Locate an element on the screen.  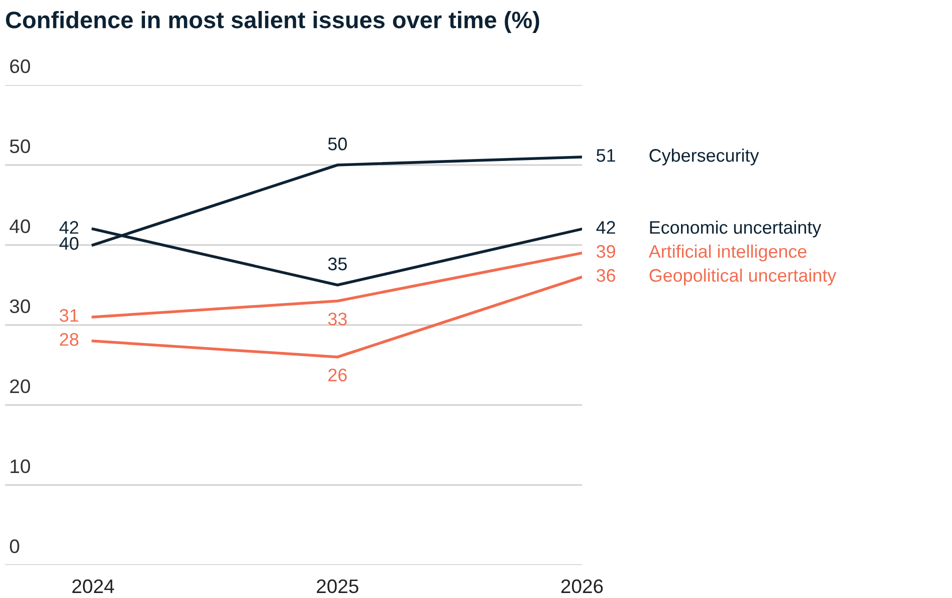
y-tick-label: 30 is located at coordinates (20, 306).